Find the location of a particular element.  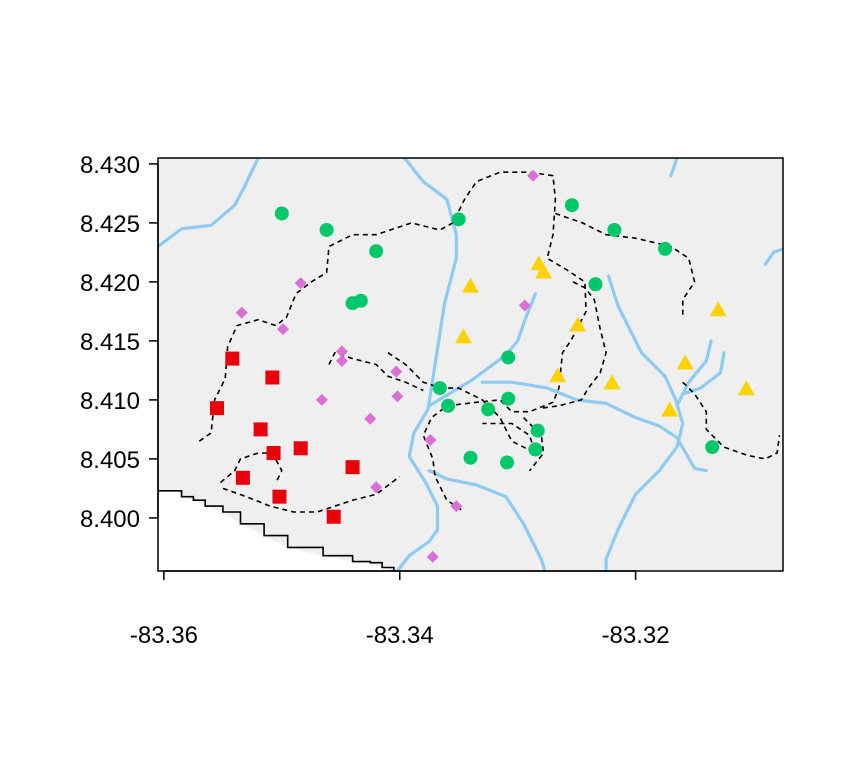

x-tick-label: -83.32 is located at coordinates (636, 635).